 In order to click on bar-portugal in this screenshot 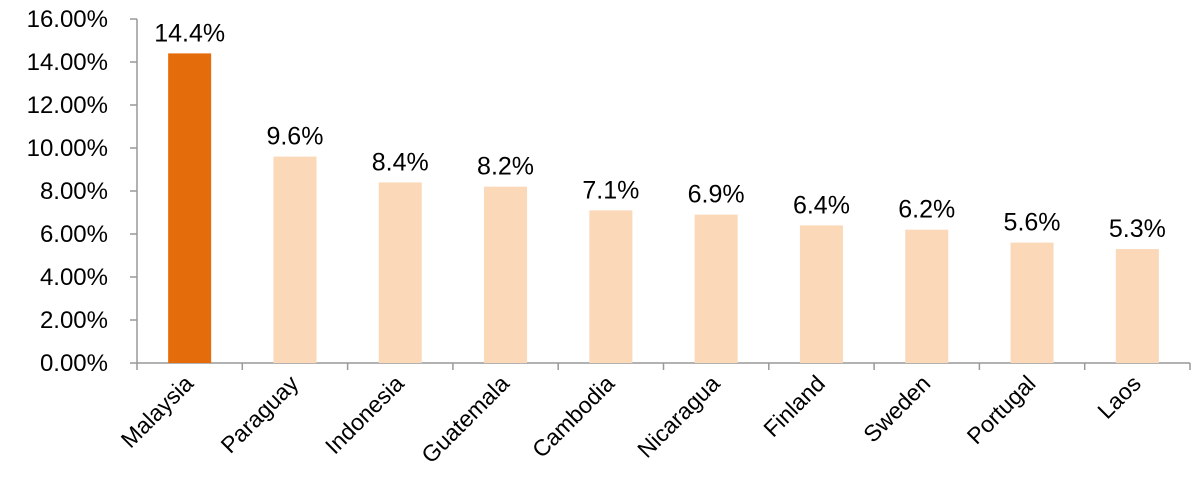, I will do `click(1032, 302)`.